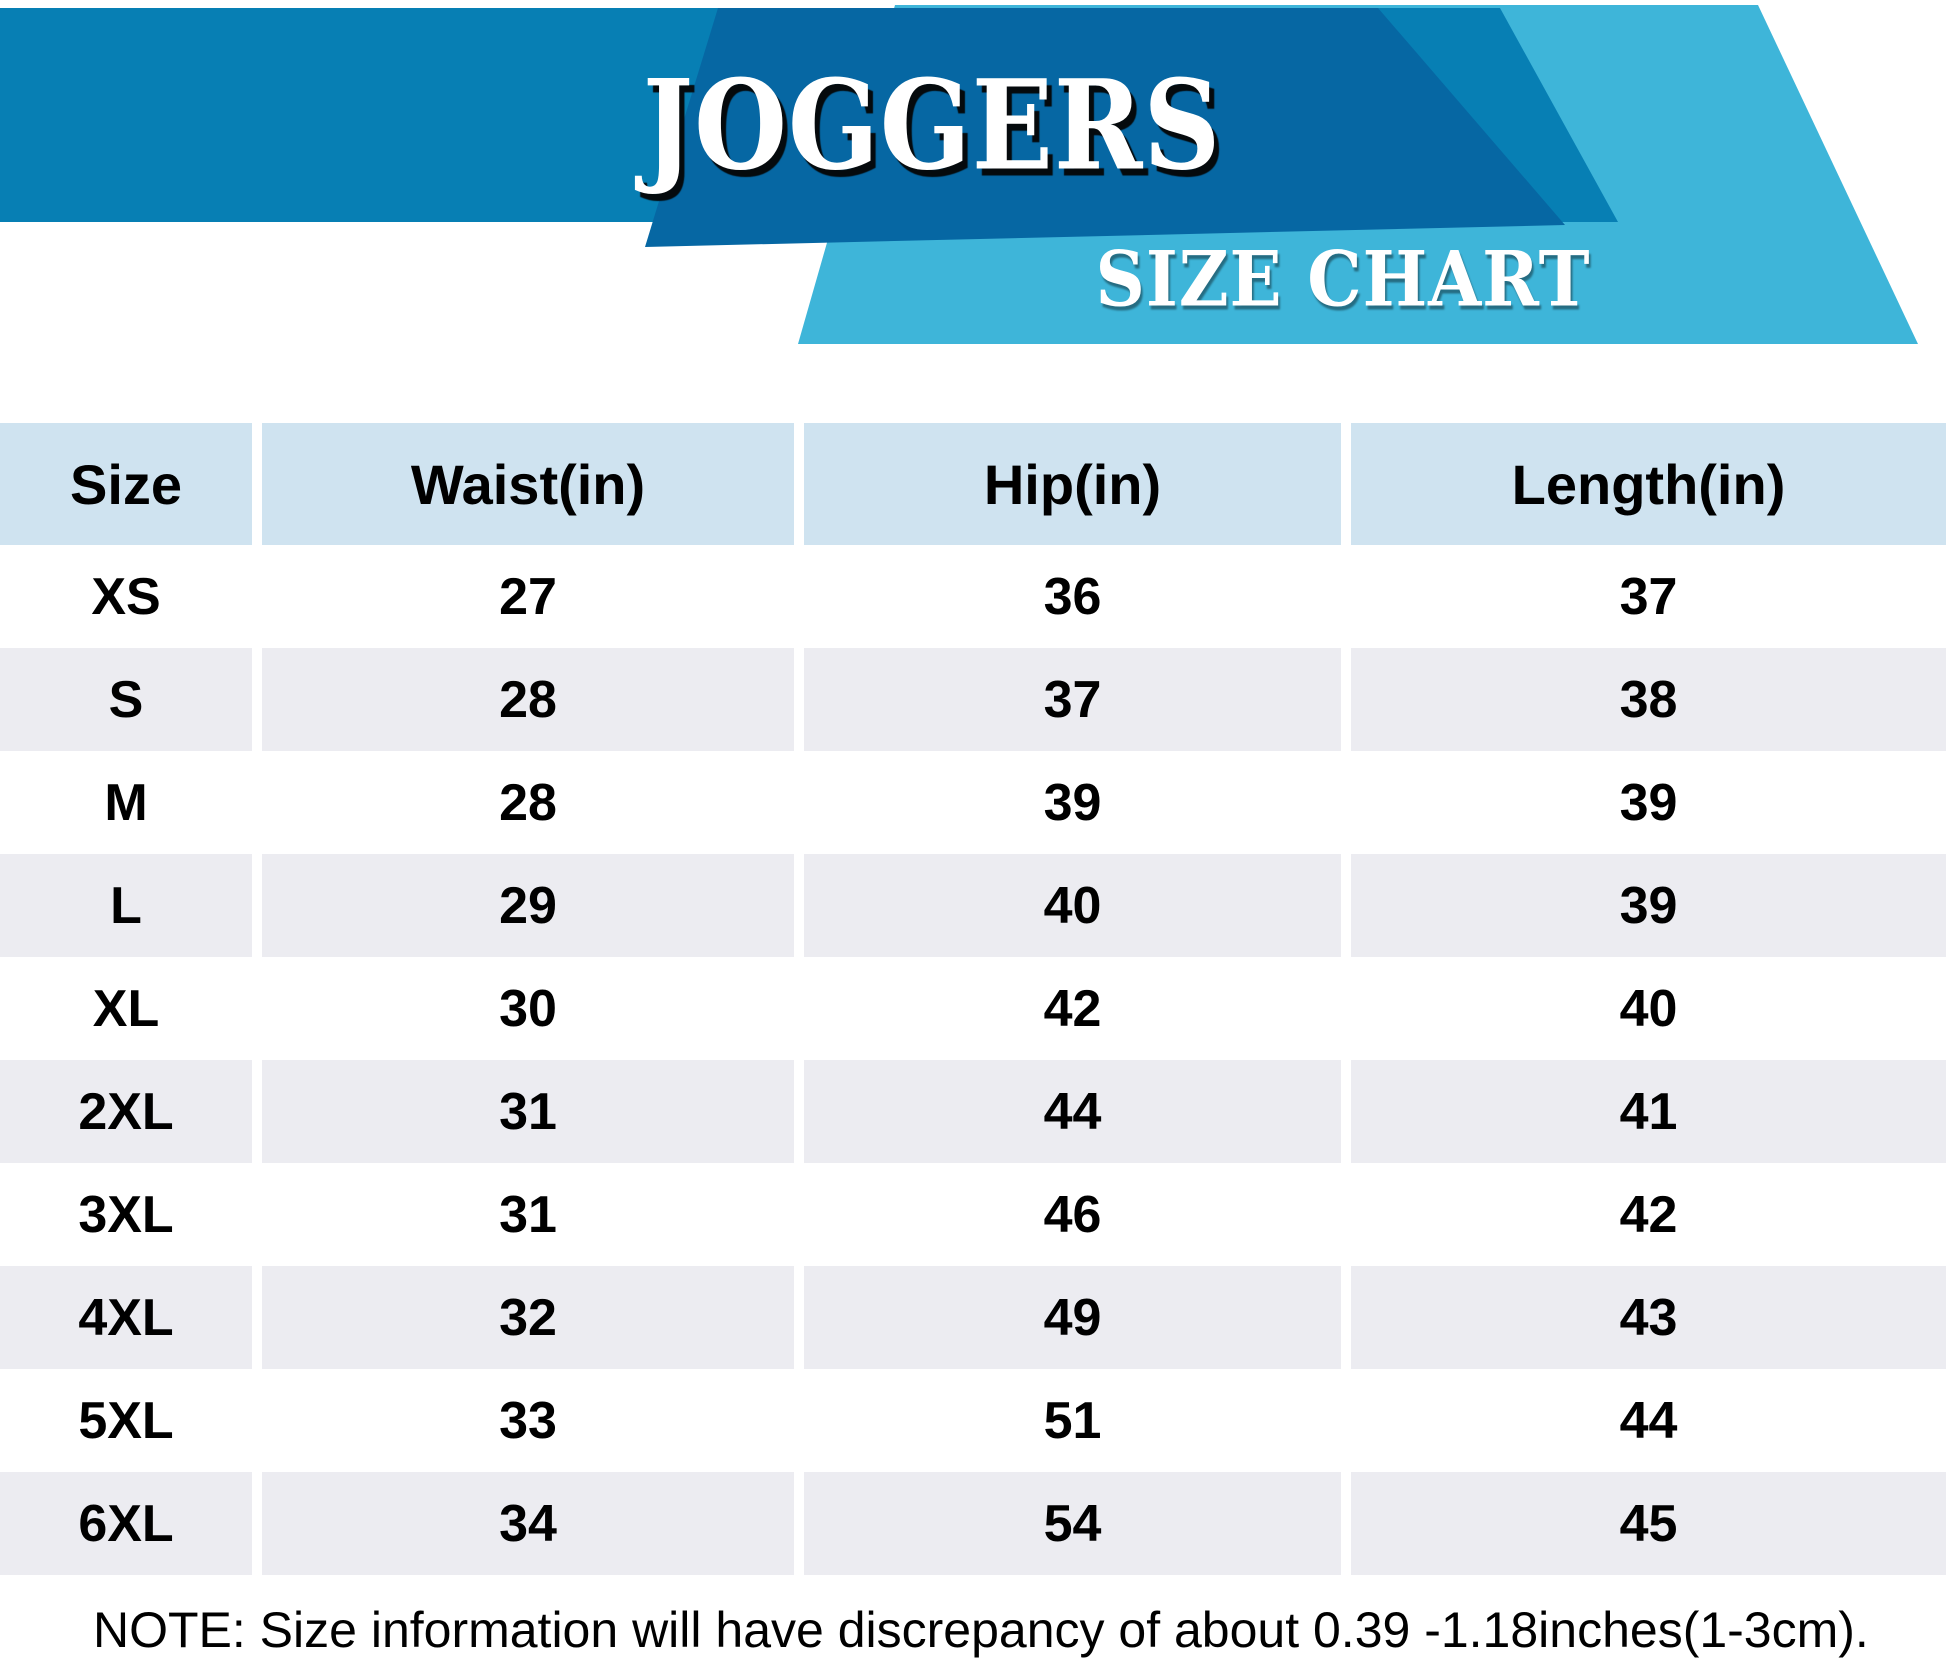 The height and width of the screenshot is (1672, 1946). Describe the element at coordinates (528, 1317) in the screenshot. I see `measurement-value-cell: 32` at that location.